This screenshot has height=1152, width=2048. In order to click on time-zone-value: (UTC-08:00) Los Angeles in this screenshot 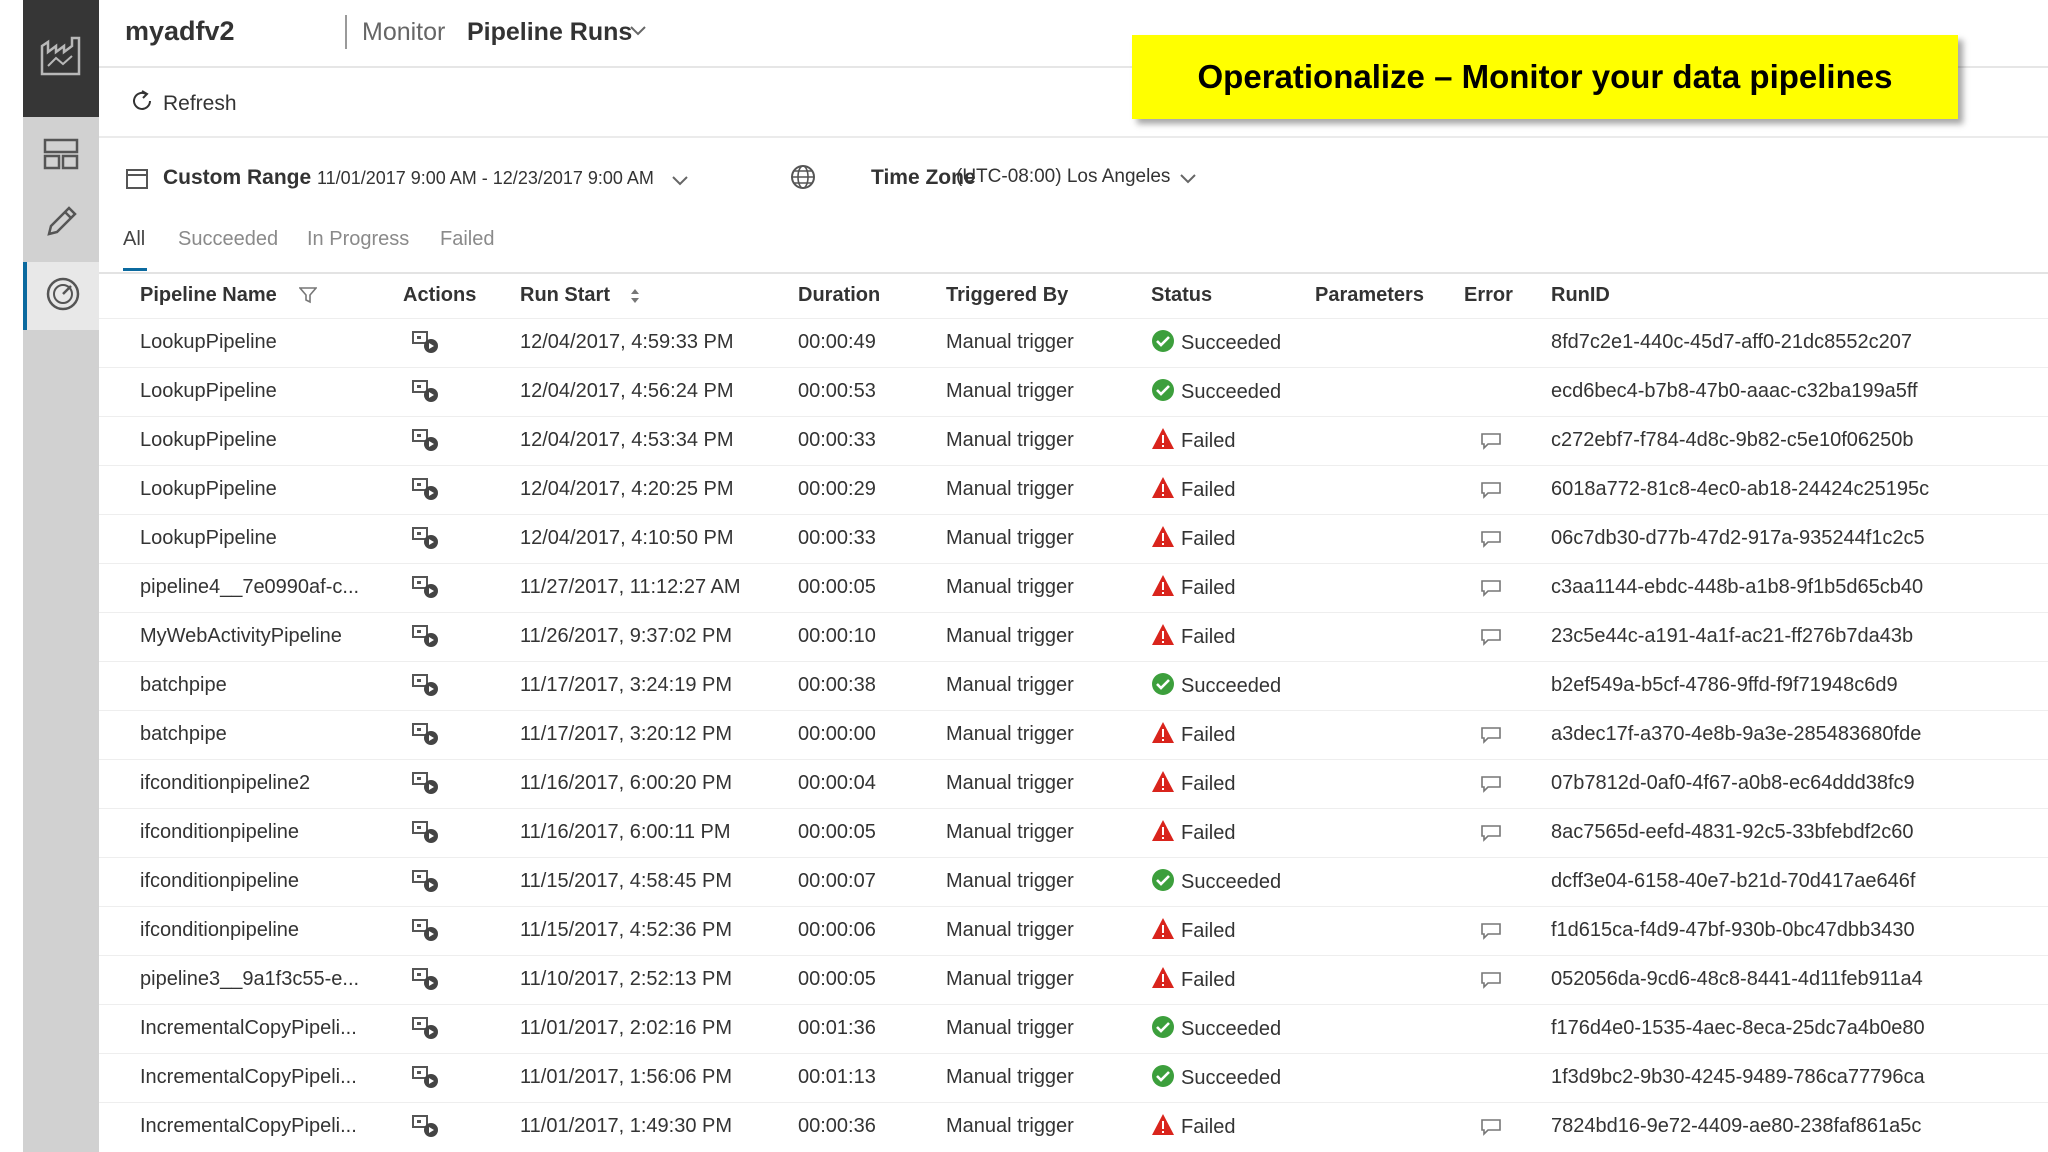, I will do `click(1063, 176)`.